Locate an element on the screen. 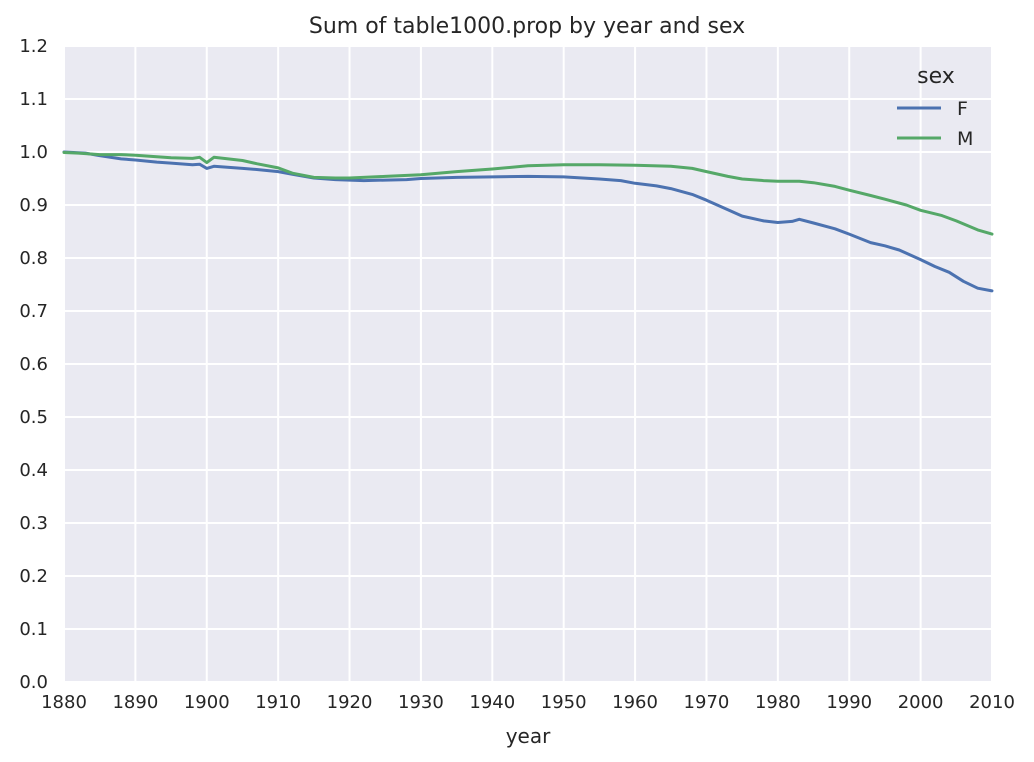 Image resolution: width=1034 pixels, height=762 pixels. y-tick-label: 0.0 is located at coordinates (33, 682).